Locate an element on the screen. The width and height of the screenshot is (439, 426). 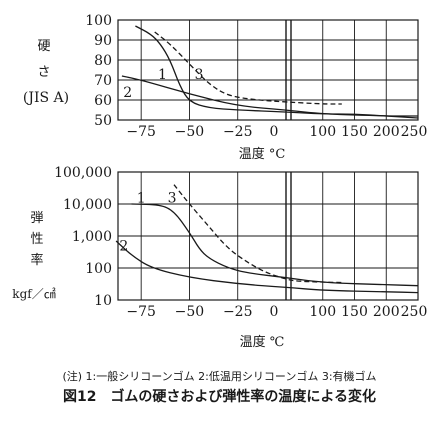
y-axis-title: さ is located at coordinates (43, 72).